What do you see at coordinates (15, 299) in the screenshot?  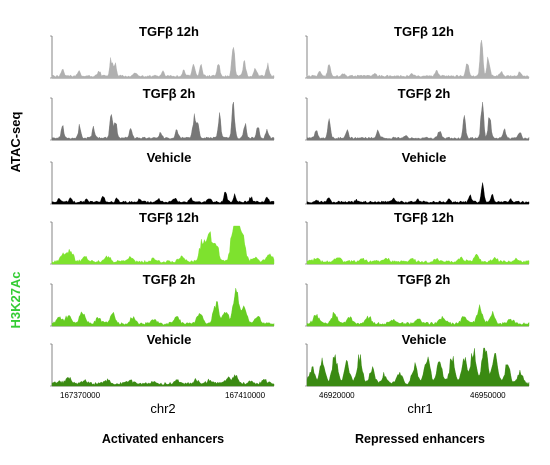 I see `assay-label-h3k27ac: H3K27Ac` at bounding box center [15, 299].